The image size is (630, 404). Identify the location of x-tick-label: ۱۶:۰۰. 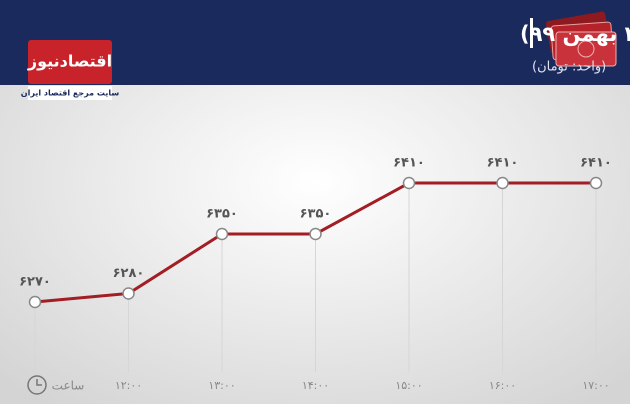
(502, 385).